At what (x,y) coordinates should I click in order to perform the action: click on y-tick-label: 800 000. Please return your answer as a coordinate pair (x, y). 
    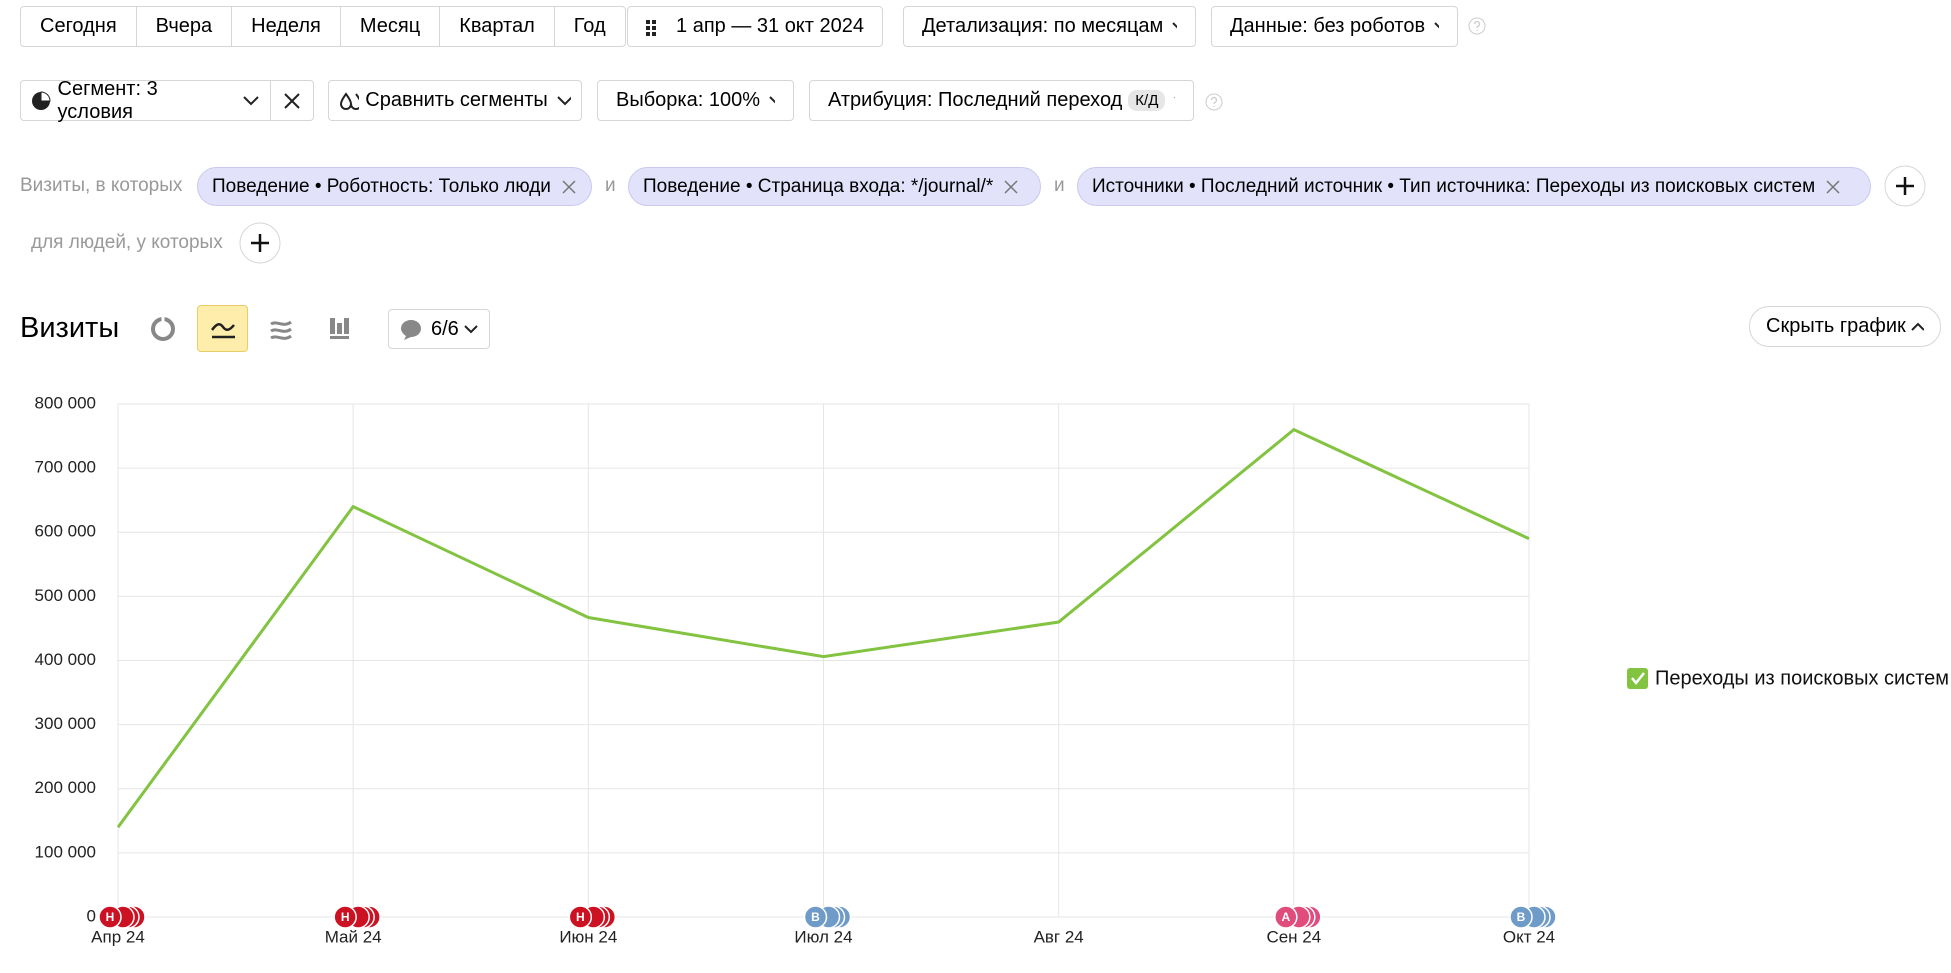
    Looking at the image, I should click on (65, 402).